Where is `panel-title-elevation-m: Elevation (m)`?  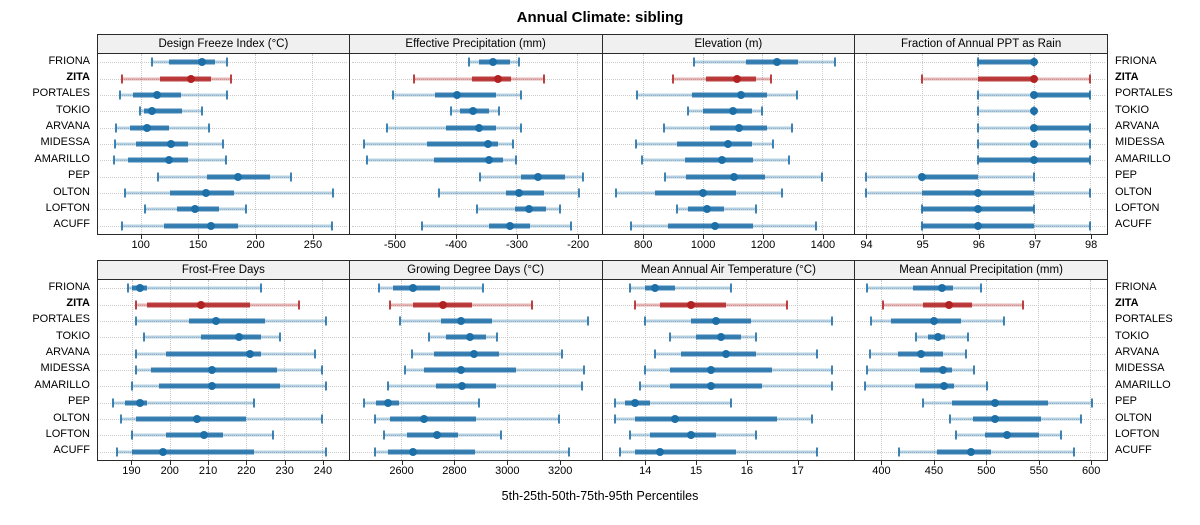 panel-title-elevation-m: Elevation (m) is located at coordinates (728, 44).